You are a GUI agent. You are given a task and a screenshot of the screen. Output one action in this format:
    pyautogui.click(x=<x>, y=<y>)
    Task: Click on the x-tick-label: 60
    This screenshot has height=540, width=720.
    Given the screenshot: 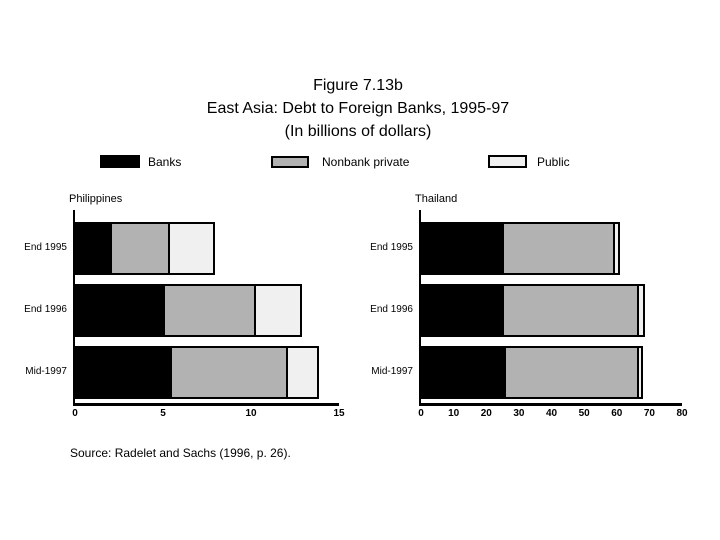 What is the action you would take?
    pyautogui.click(x=617, y=413)
    